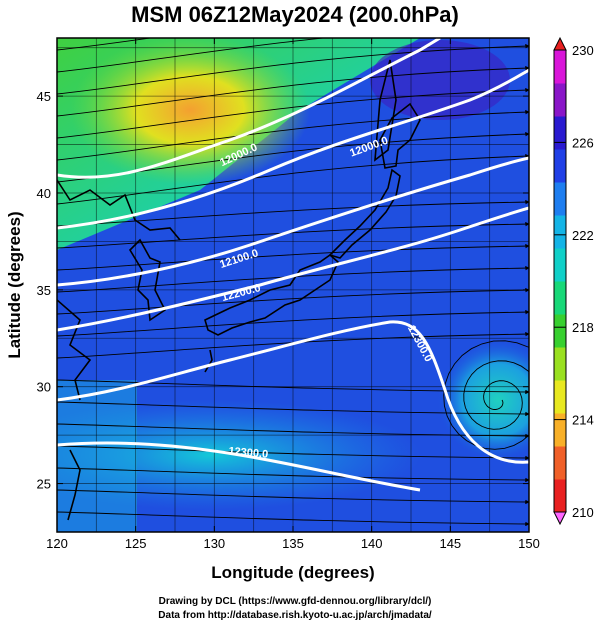 The width and height of the screenshot is (599, 625). Describe the element at coordinates (44, 387) in the screenshot. I see `y-tick-label: 30` at that location.